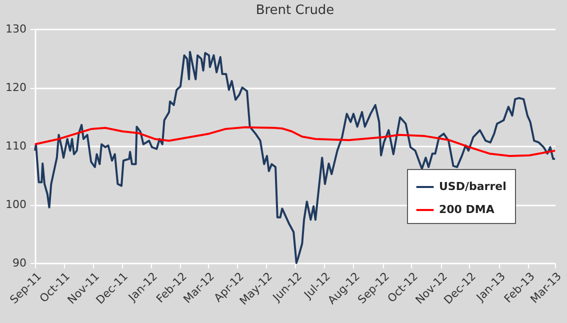  Describe the element at coordinates (295, 141) in the screenshot. I see `line-series` at that location.